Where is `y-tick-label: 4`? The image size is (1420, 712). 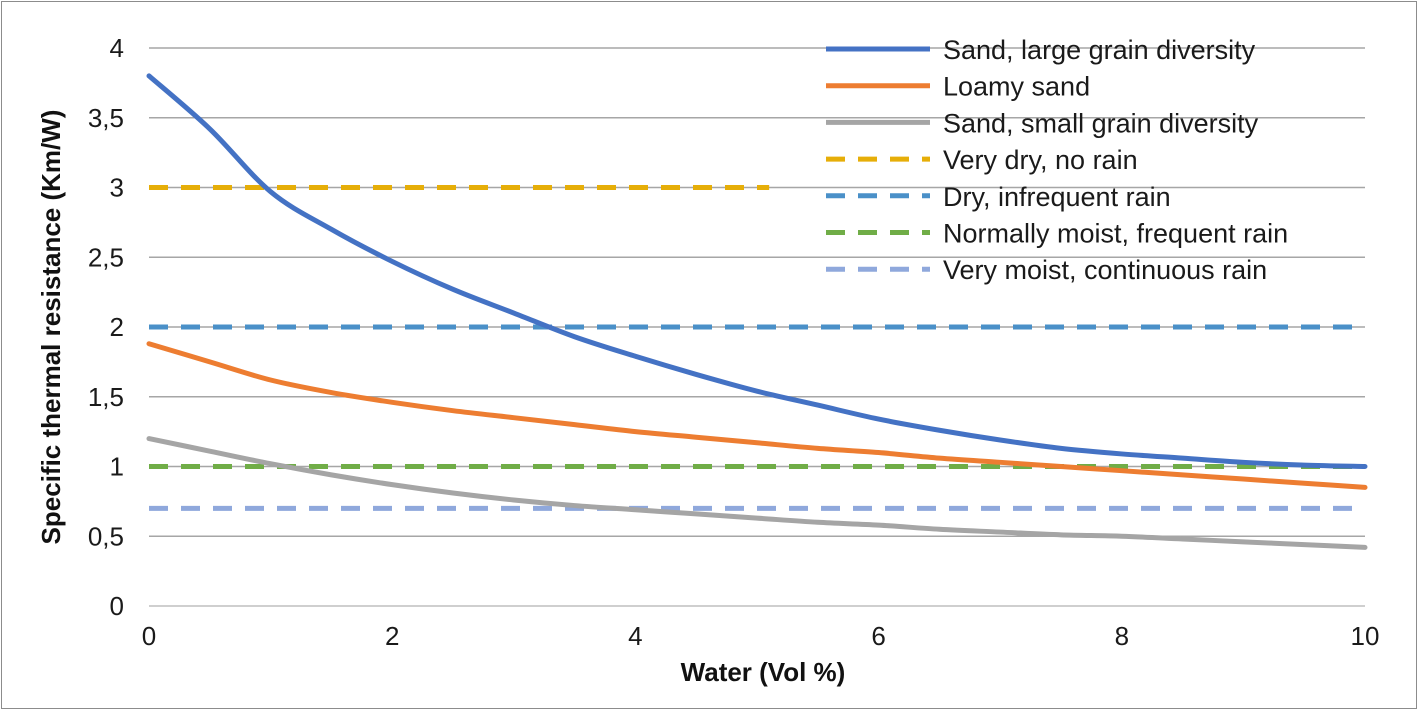
y-tick-label: 4 is located at coordinates (117, 48).